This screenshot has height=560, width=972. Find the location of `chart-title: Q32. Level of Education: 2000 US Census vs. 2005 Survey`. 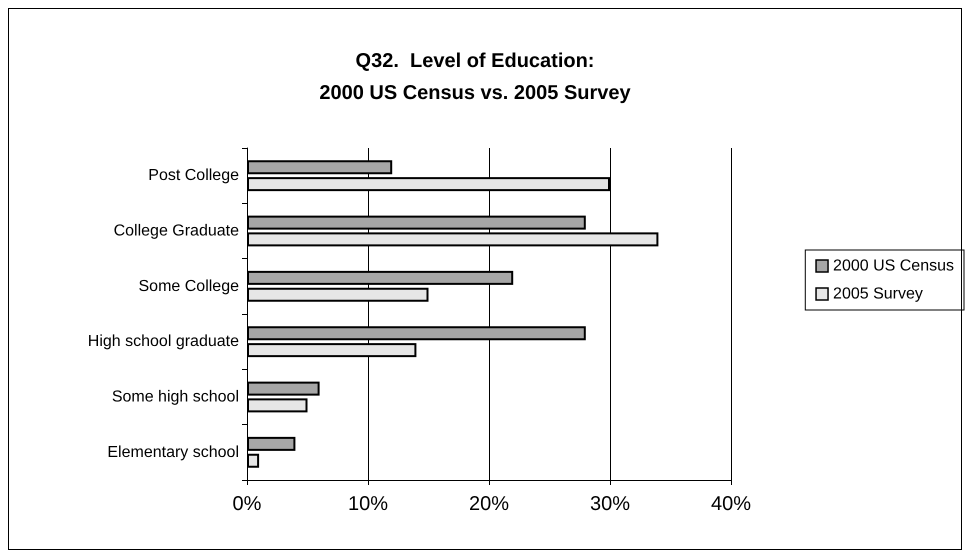

chart-title: Q32. Level of Education: 2000 US Census vs. 2005 Survey is located at coordinates (475, 77).